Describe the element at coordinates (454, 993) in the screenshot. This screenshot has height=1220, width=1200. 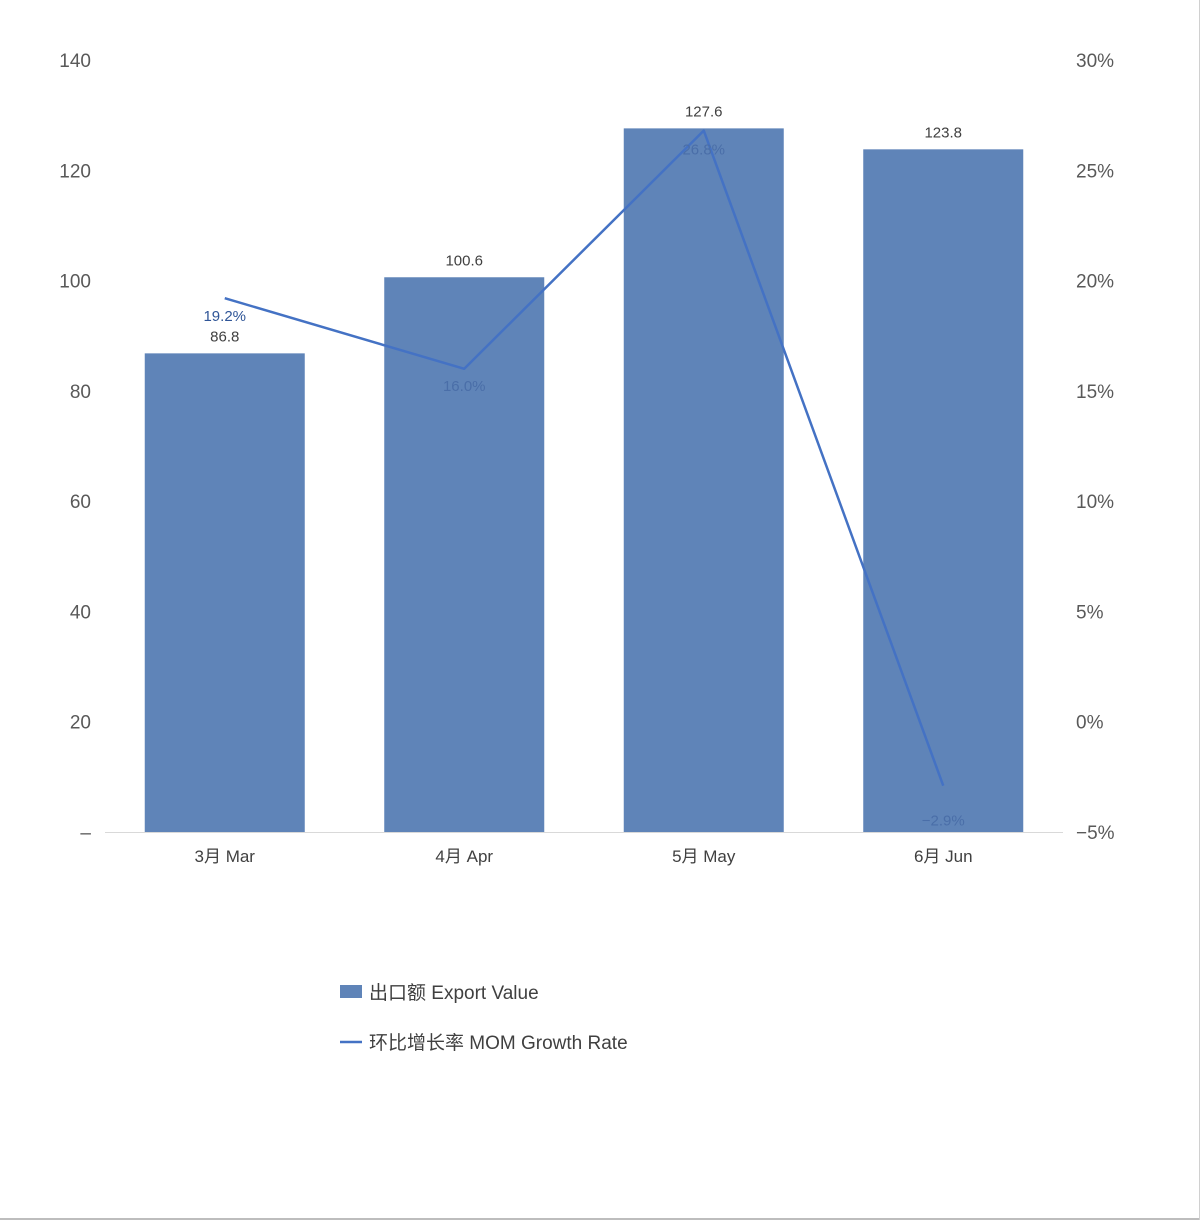
I see `legend-label-bar: 出口额 Export Value` at that location.